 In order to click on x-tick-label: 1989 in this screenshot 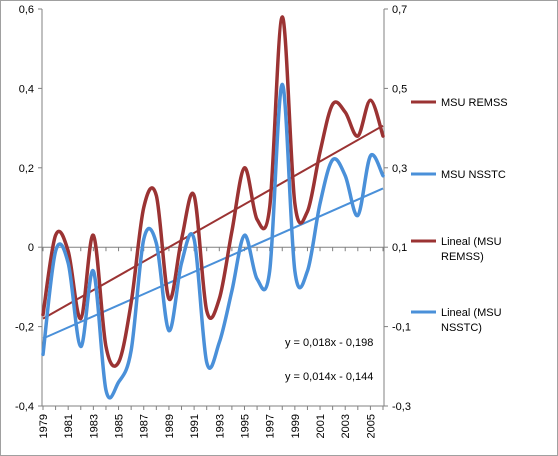, I will do `click(170, 426)`.